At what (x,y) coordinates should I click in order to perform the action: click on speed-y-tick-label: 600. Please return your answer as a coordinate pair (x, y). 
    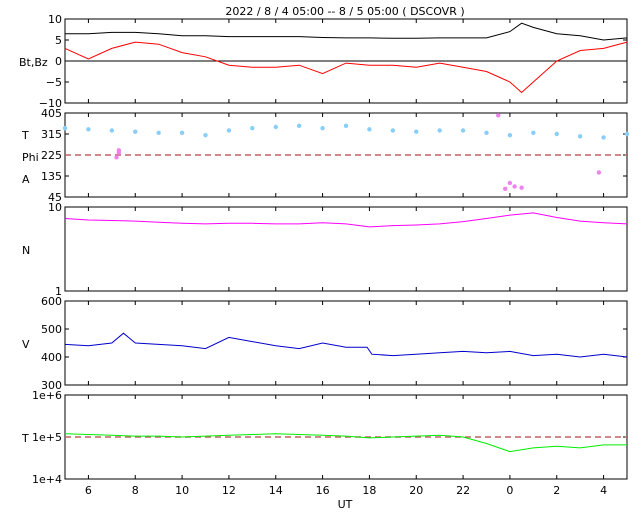
    Looking at the image, I should click on (51, 301).